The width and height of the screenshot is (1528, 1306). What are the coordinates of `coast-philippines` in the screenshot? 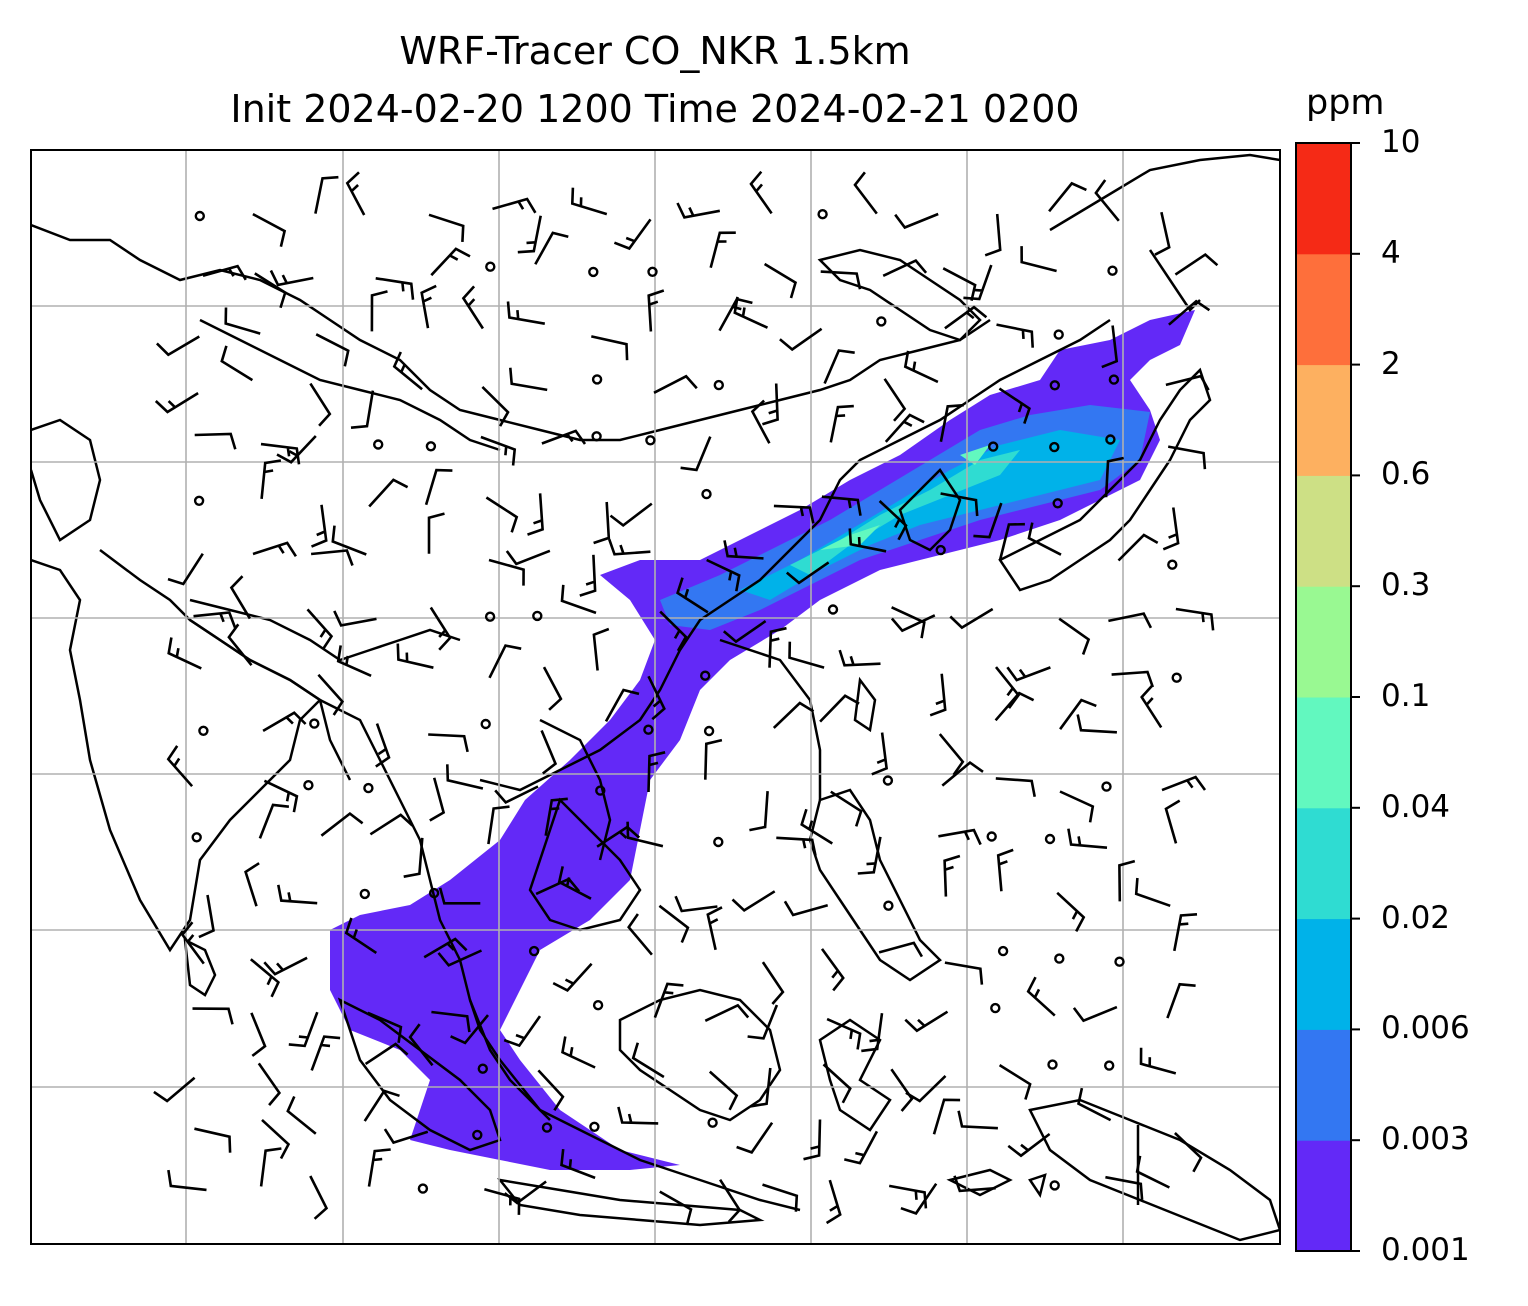 It's located at (875, 885).